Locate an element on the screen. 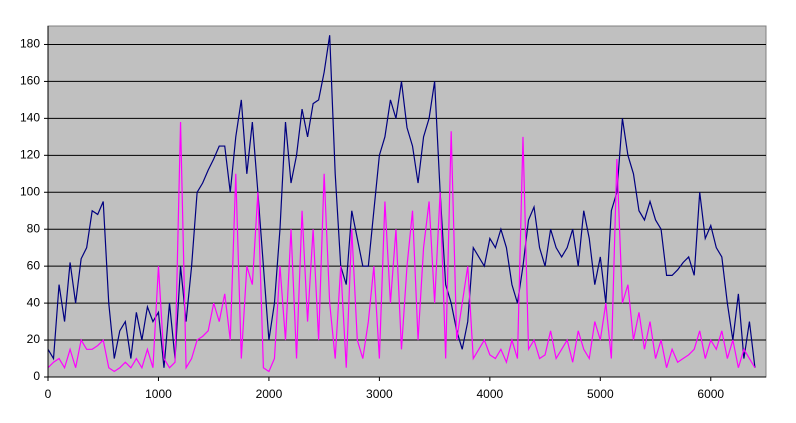 Image resolution: width=796 pixels, height=423 pixels. x-tick-label: 1000 is located at coordinates (158, 394).